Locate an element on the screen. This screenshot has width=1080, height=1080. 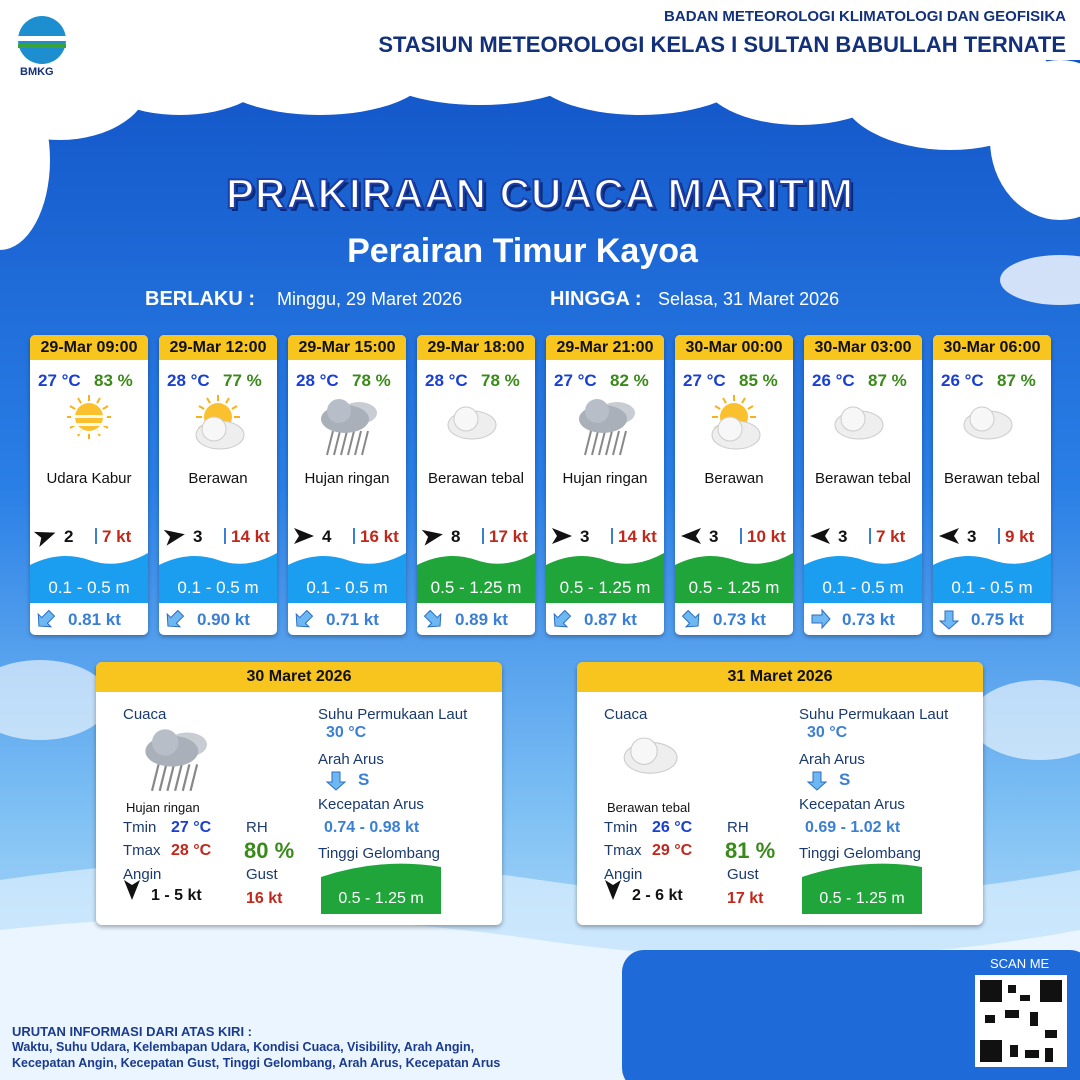
note-title: URUTAN INFORMASI DARI ATAS KIRI : is located at coordinates (132, 1031).